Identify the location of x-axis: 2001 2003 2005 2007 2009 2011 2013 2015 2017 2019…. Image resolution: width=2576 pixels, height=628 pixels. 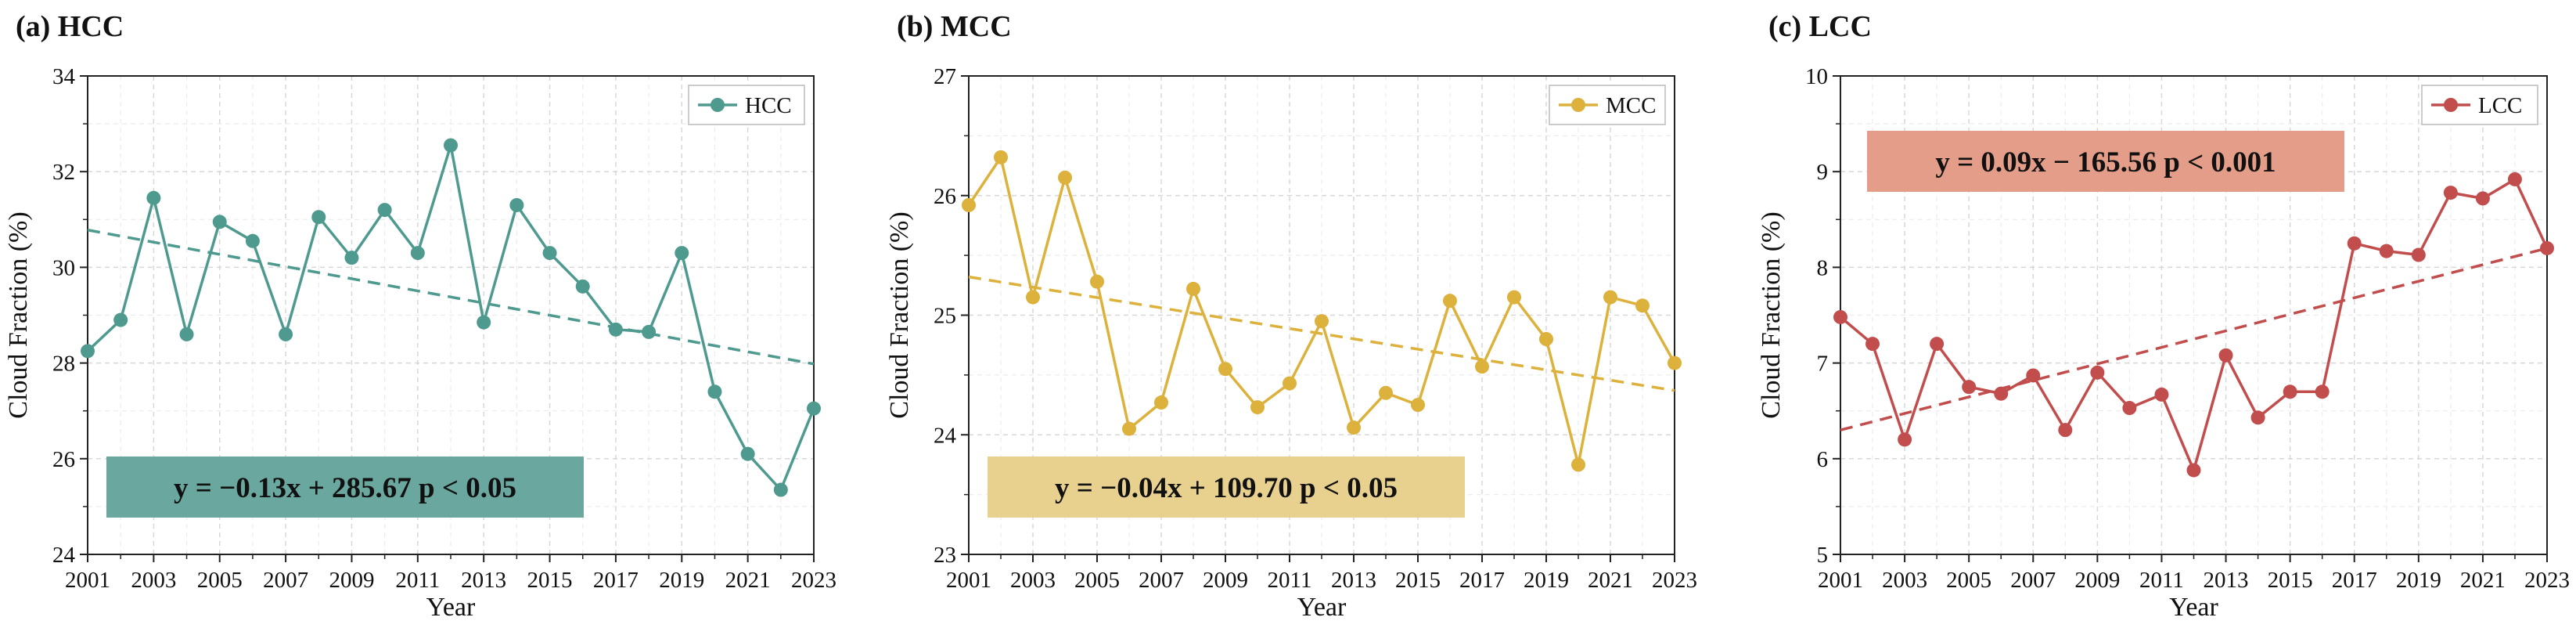
(451, 573).